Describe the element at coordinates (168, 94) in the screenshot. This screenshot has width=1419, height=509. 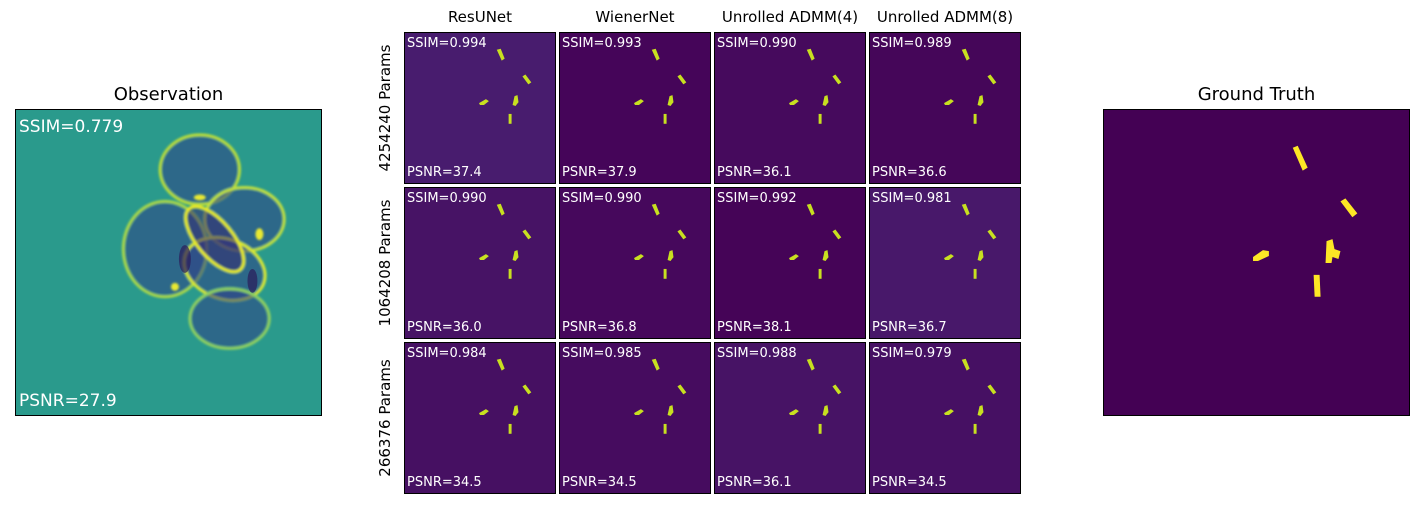
I see `observation-title: Observation` at that location.